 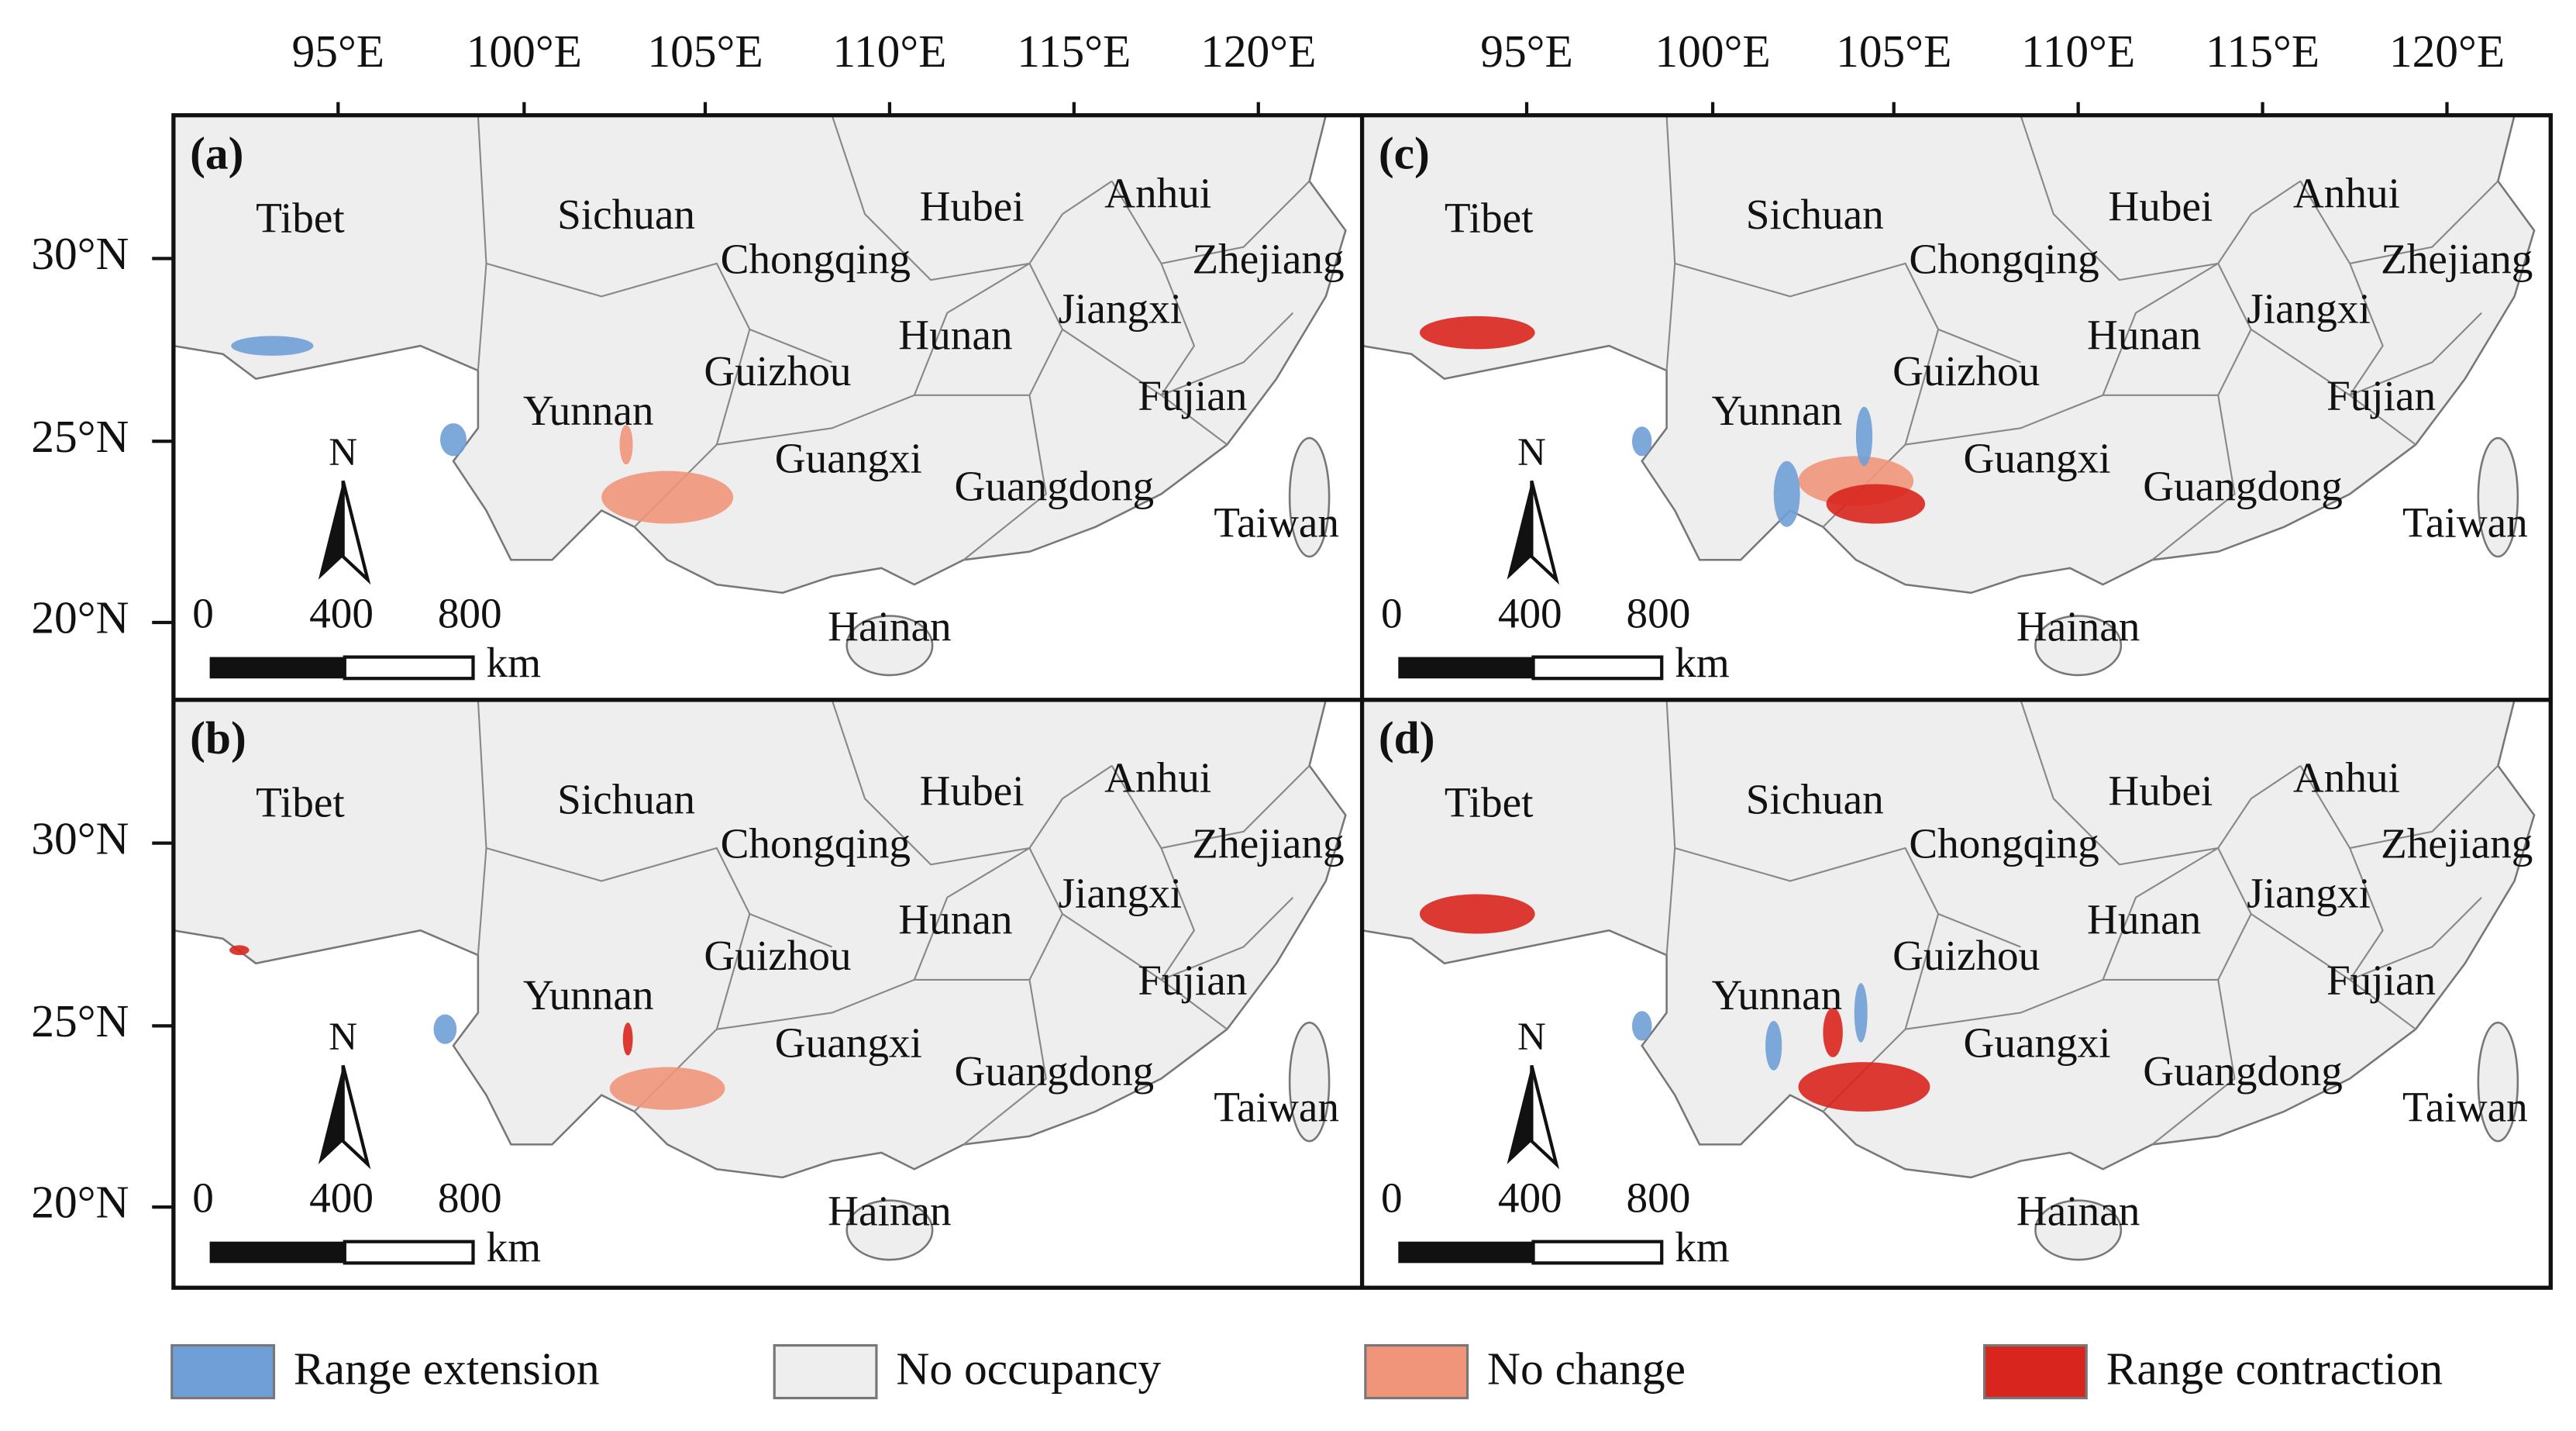 I want to click on legend-label: Range extension, so click(x=447, y=1368).